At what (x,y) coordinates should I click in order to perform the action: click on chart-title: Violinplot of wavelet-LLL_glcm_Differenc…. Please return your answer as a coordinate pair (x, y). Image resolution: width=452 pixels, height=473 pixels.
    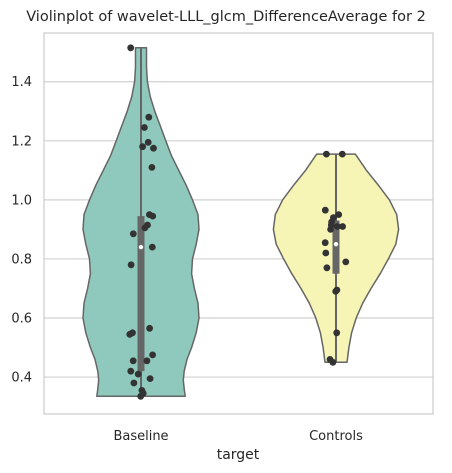
    Looking at the image, I should click on (226, 17).